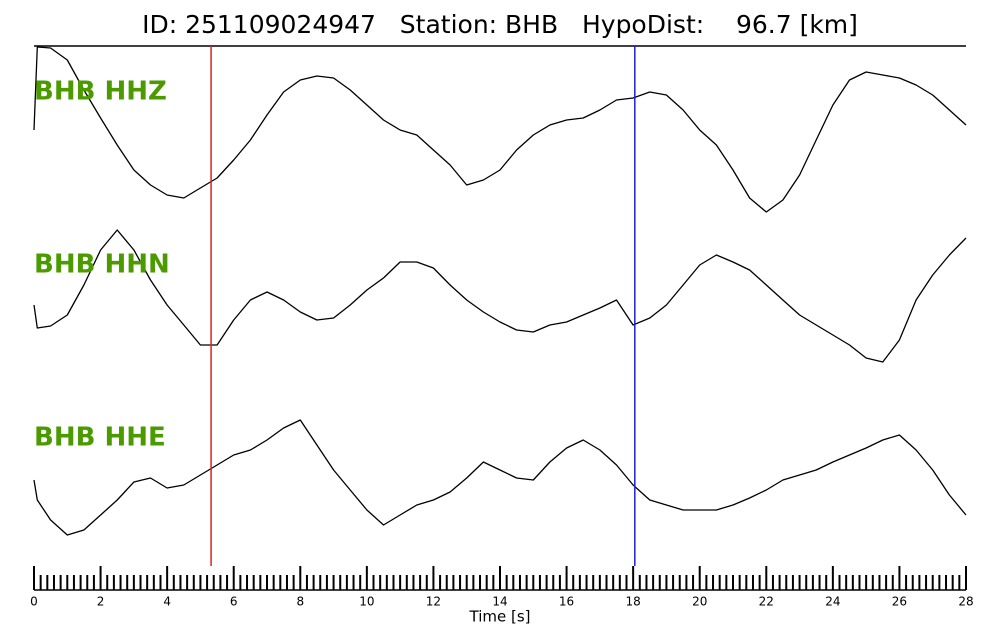 This screenshot has width=1000, height=640. Describe the element at coordinates (699, 602) in the screenshot. I see `x-tick-label: 20` at that location.